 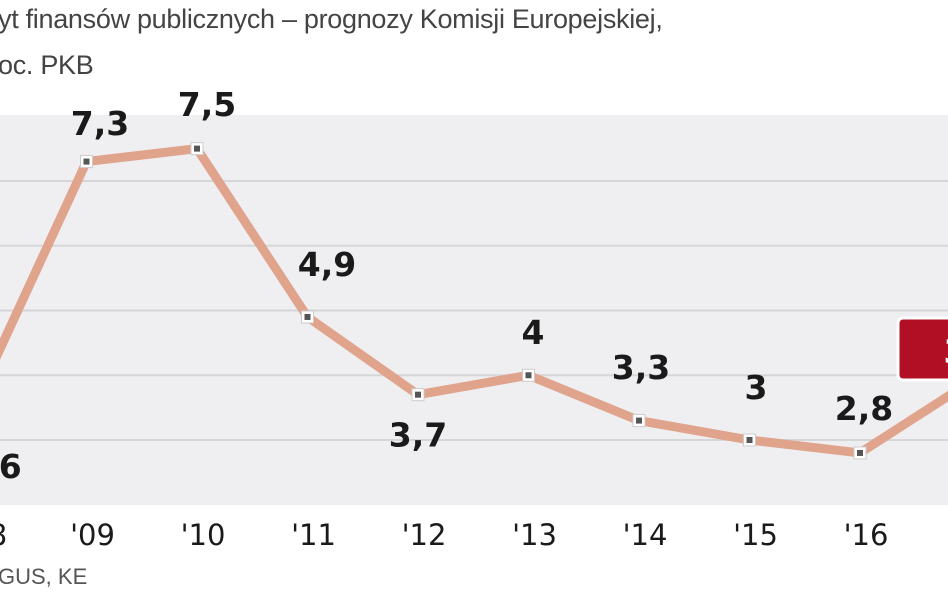 I want to click on data-label: 3,7, so click(x=418, y=435).